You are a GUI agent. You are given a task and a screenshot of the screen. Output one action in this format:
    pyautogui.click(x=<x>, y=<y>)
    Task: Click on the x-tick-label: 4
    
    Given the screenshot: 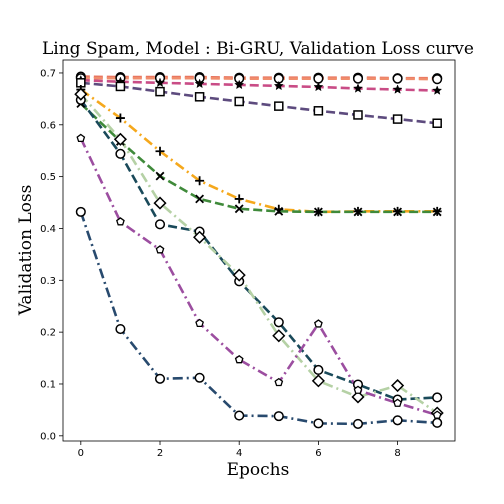 What is the action you would take?
    pyautogui.click(x=239, y=453)
    